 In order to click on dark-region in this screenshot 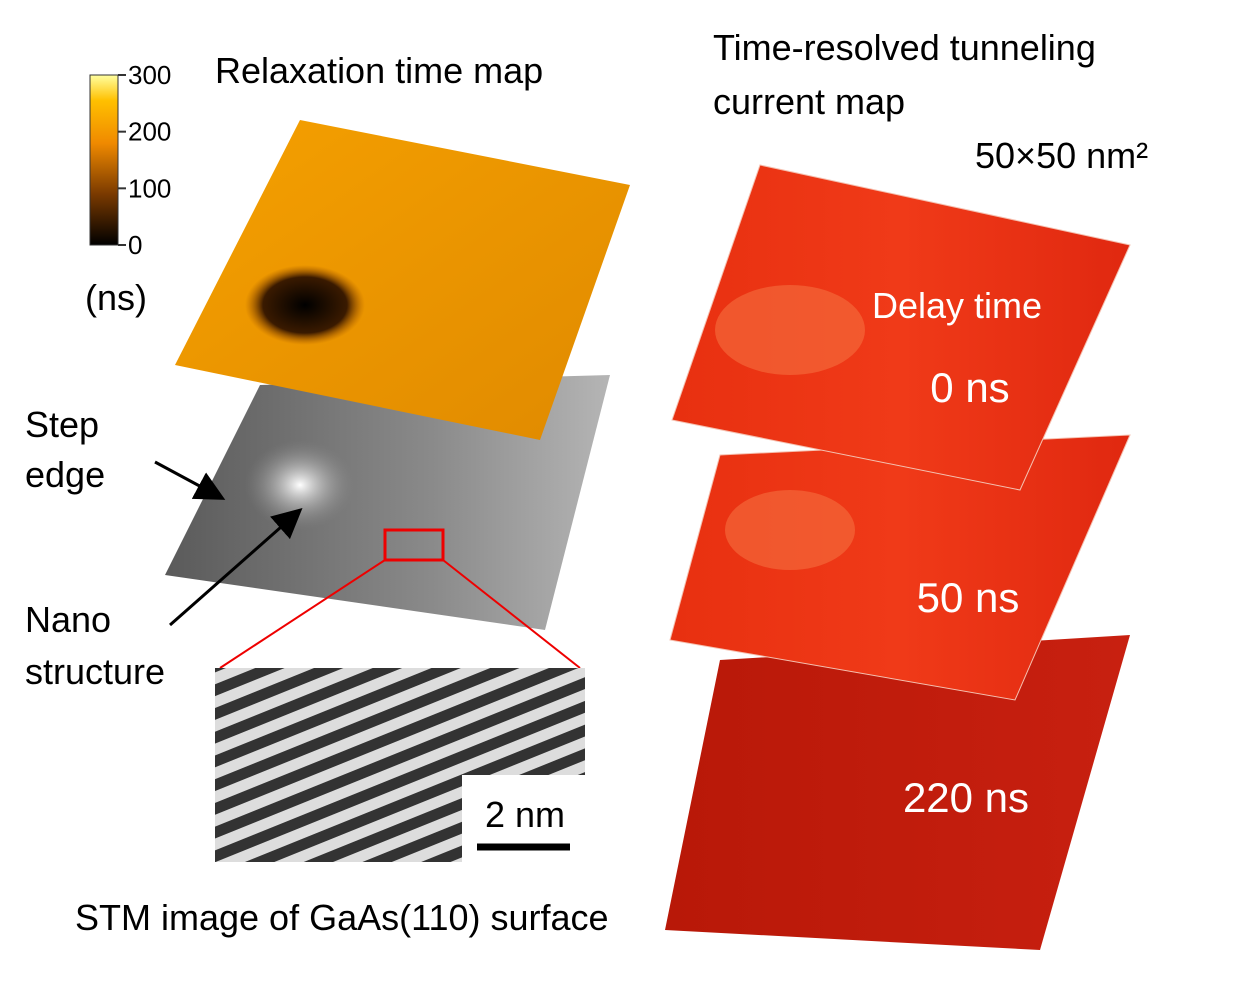, I will do `click(305, 305)`.